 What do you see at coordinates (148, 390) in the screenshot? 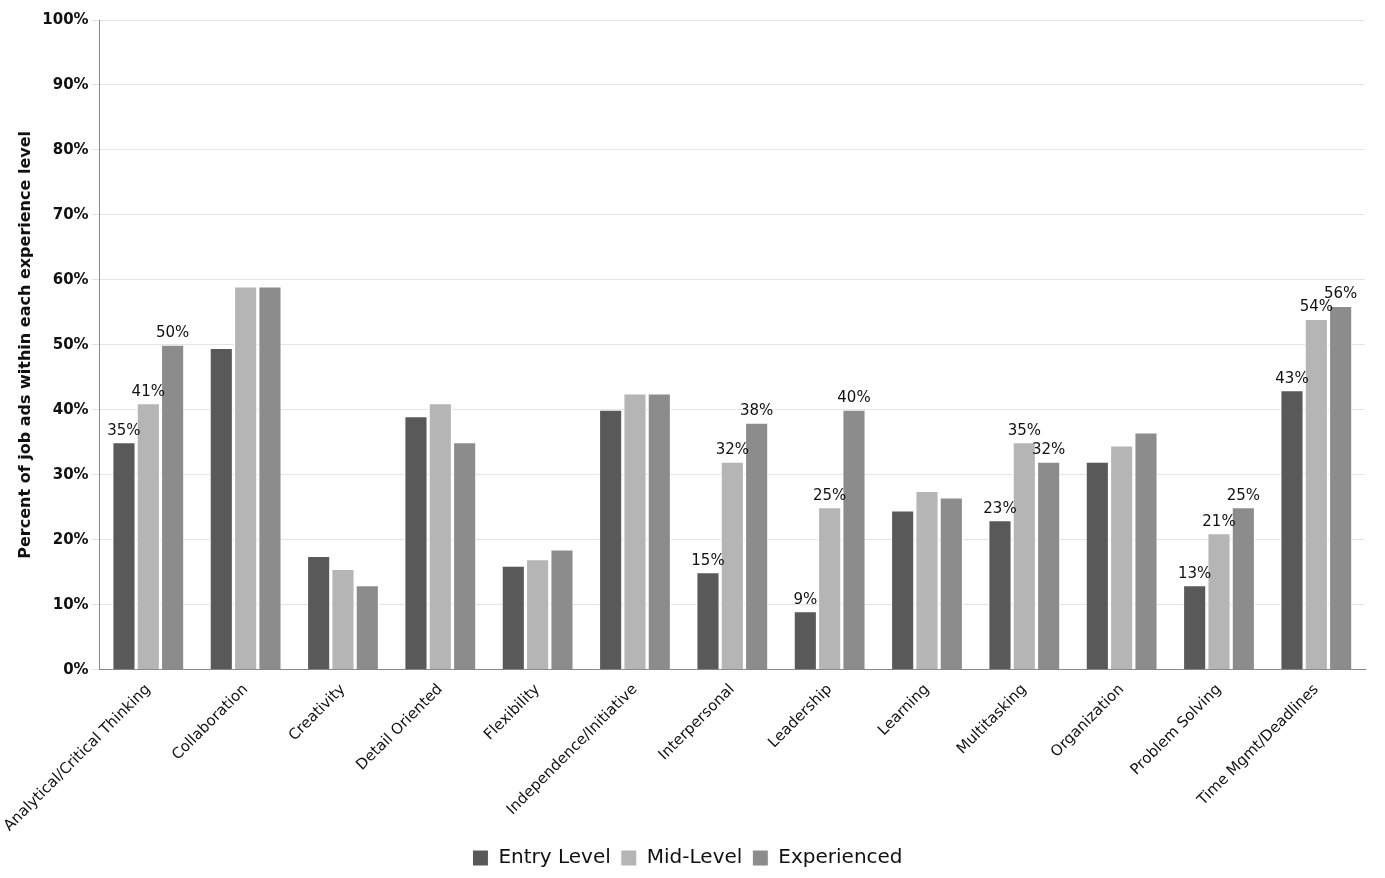
I see `data-label: 41%` at bounding box center [148, 390].